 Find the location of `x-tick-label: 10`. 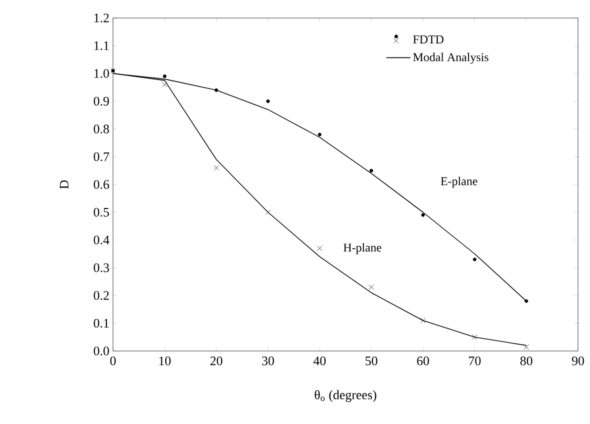

x-tick-label: 10 is located at coordinates (165, 361).